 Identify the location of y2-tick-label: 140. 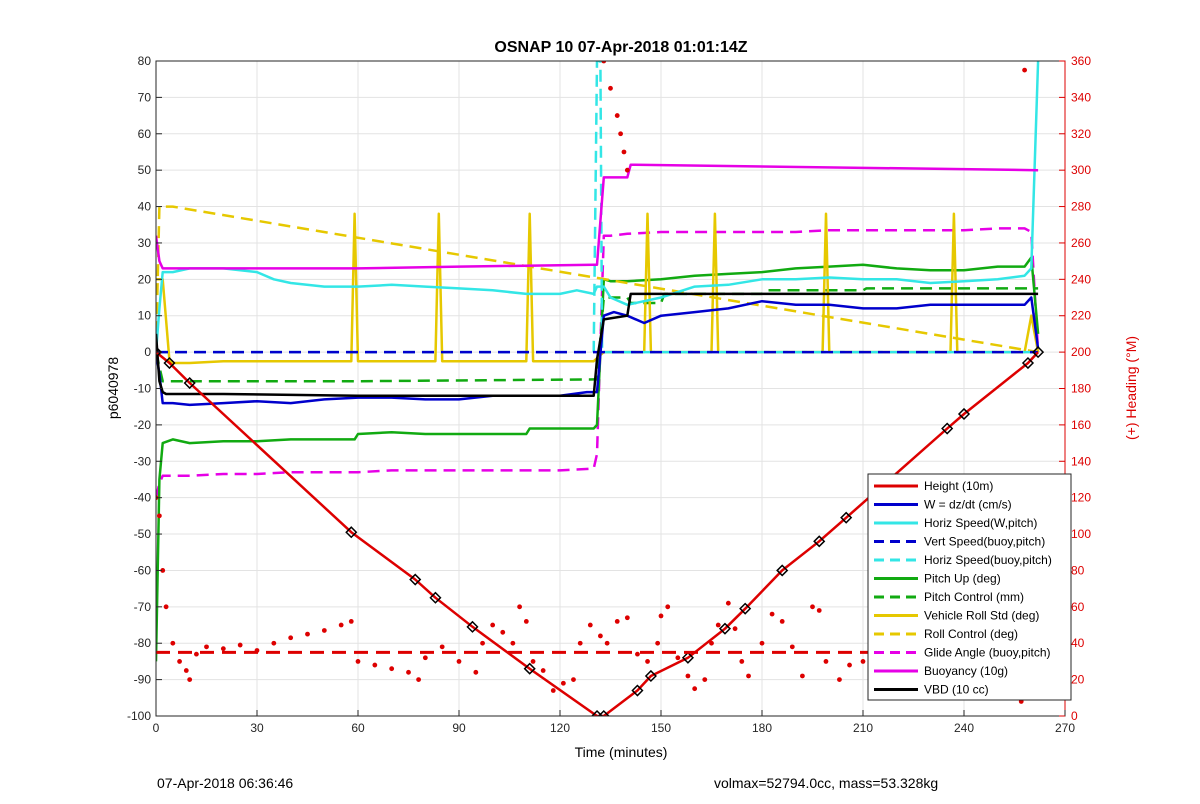
(1081, 461).